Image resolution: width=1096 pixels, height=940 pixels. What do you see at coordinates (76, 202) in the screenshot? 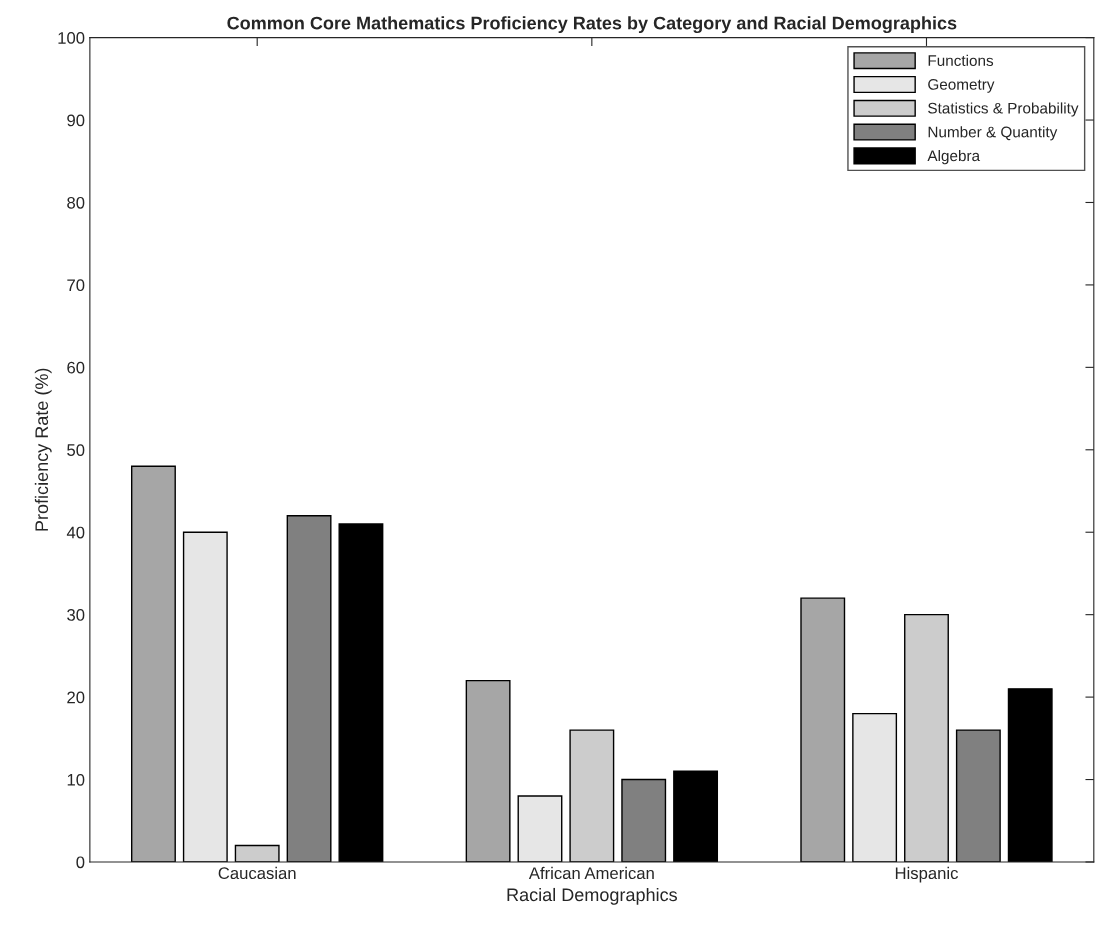
I see `y-tick-label: 80` at bounding box center [76, 202].